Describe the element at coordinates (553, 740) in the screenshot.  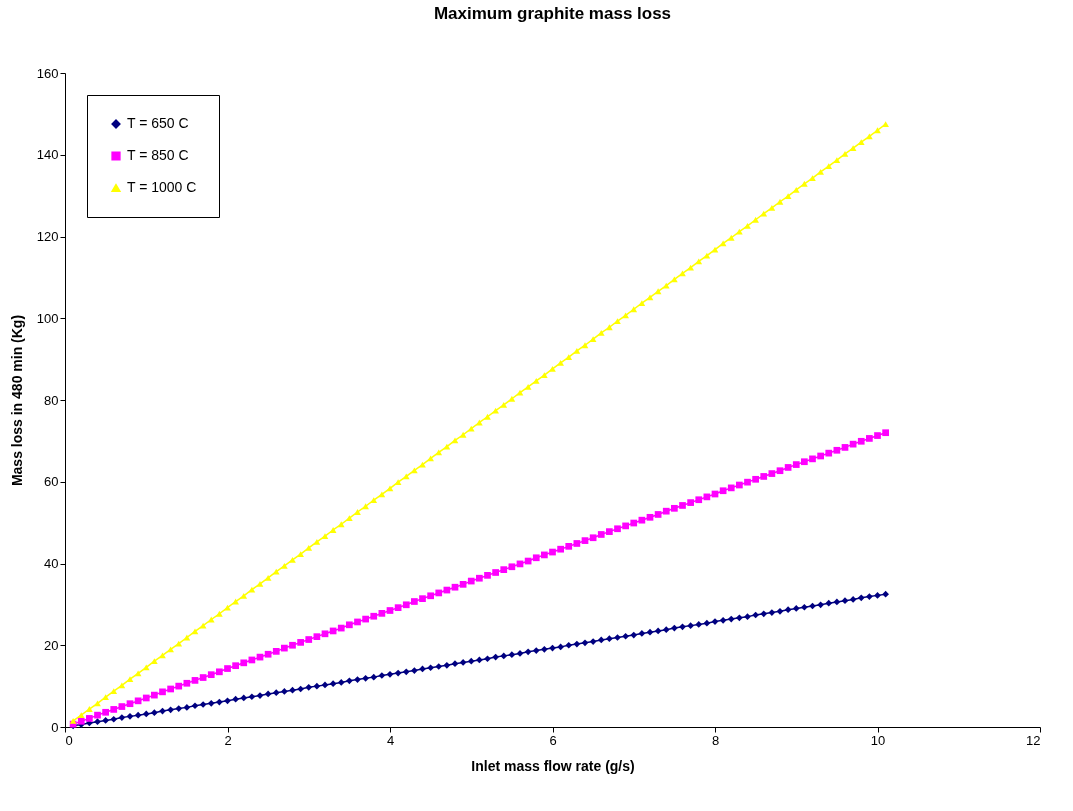
I see `x-tick-label: 6` at that location.